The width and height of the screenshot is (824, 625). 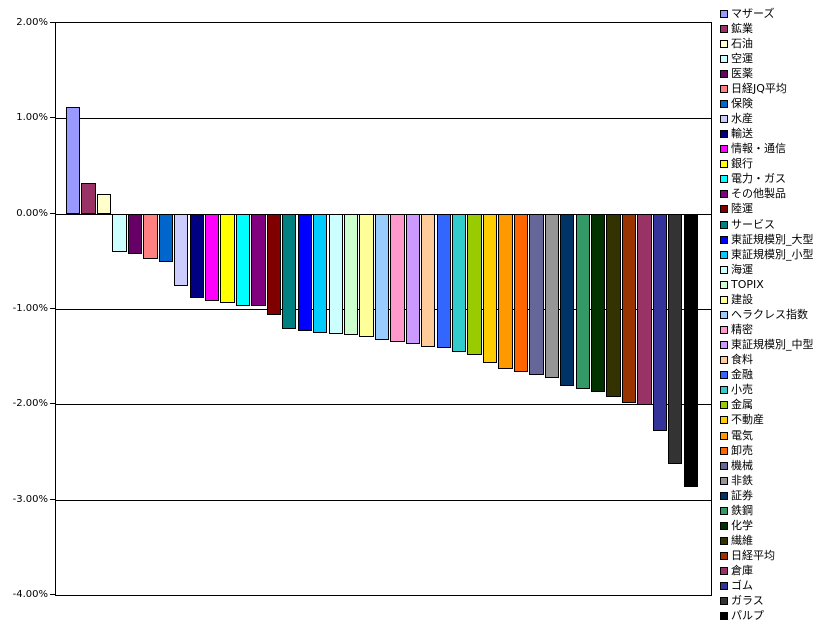 What do you see at coordinates (582, 301) in the screenshot?
I see `bar-鉄鋼` at bounding box center [582, 301].